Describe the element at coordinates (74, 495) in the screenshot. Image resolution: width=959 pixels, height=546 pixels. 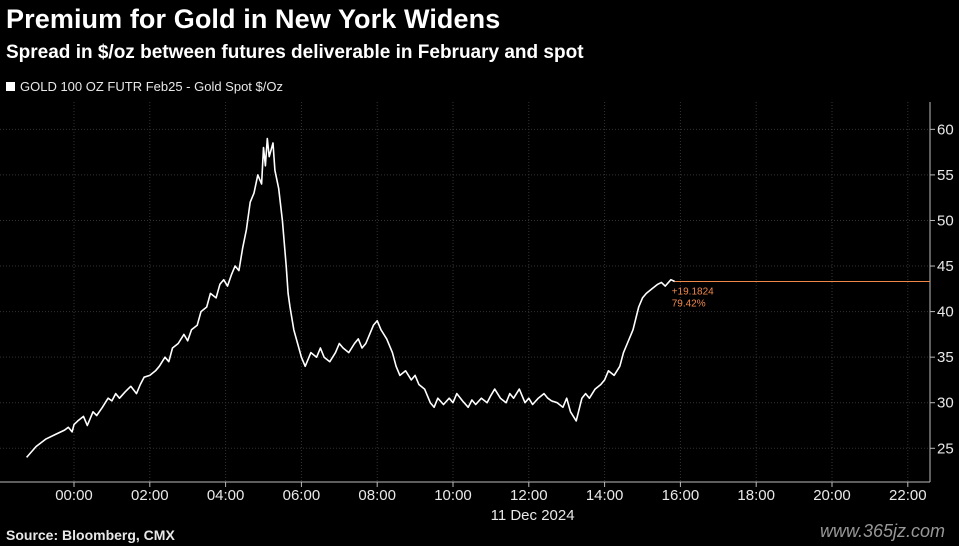
I see `x-tick-label: 00:00` at that location.